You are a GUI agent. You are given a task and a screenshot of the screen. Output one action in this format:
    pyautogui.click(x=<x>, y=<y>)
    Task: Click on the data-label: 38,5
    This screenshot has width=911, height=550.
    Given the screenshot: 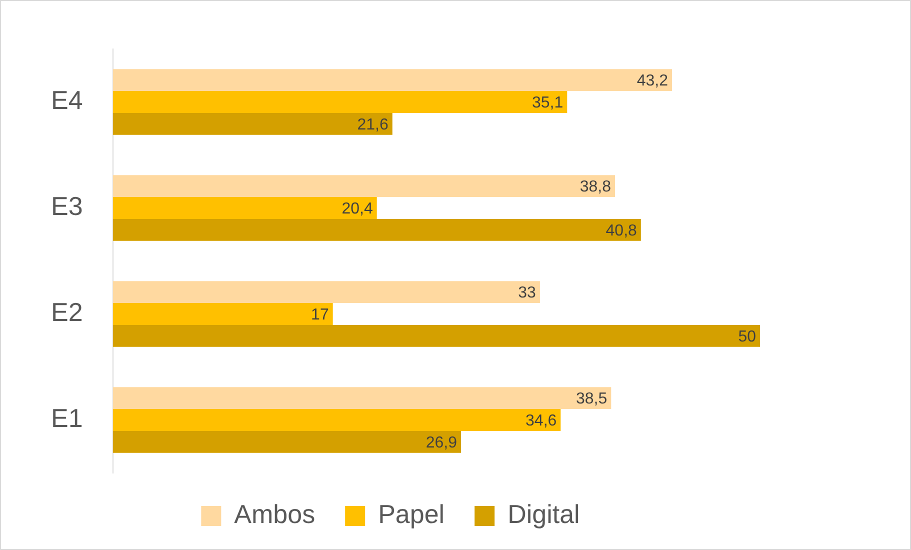 What is the action you would take?
    pyautogui.click(x=592, y=399)
    